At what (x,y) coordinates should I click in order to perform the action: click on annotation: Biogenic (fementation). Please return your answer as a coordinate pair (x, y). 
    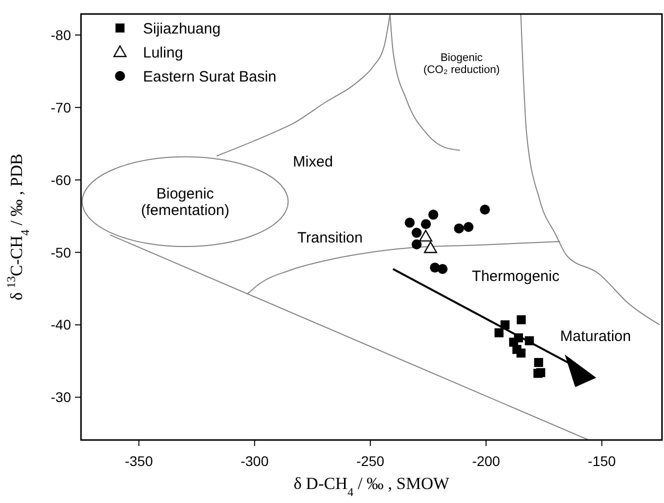
    Looking at the image, I should click on (185, 203).